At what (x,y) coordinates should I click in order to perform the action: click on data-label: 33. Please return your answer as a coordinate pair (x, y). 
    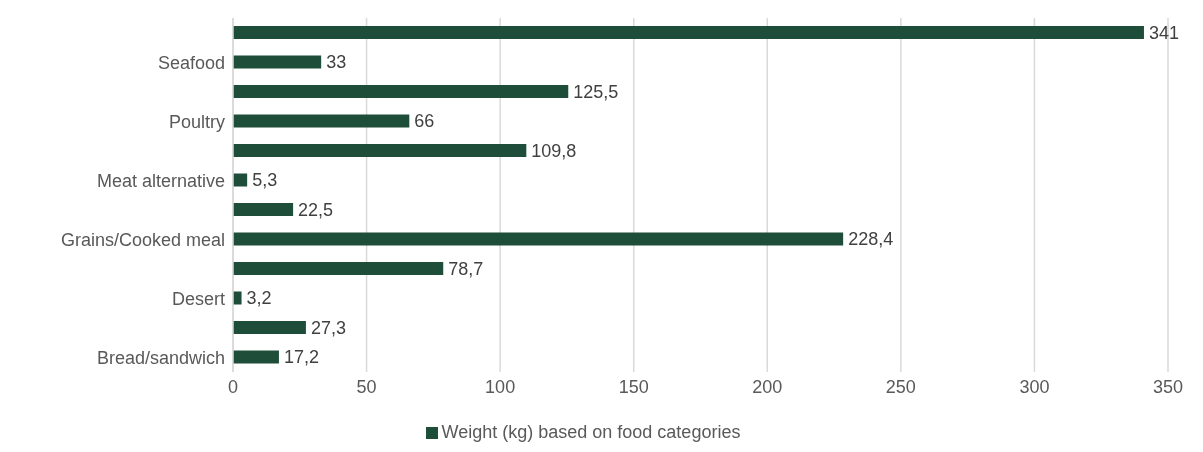
    Looking at the image, I should click on (336, 62).